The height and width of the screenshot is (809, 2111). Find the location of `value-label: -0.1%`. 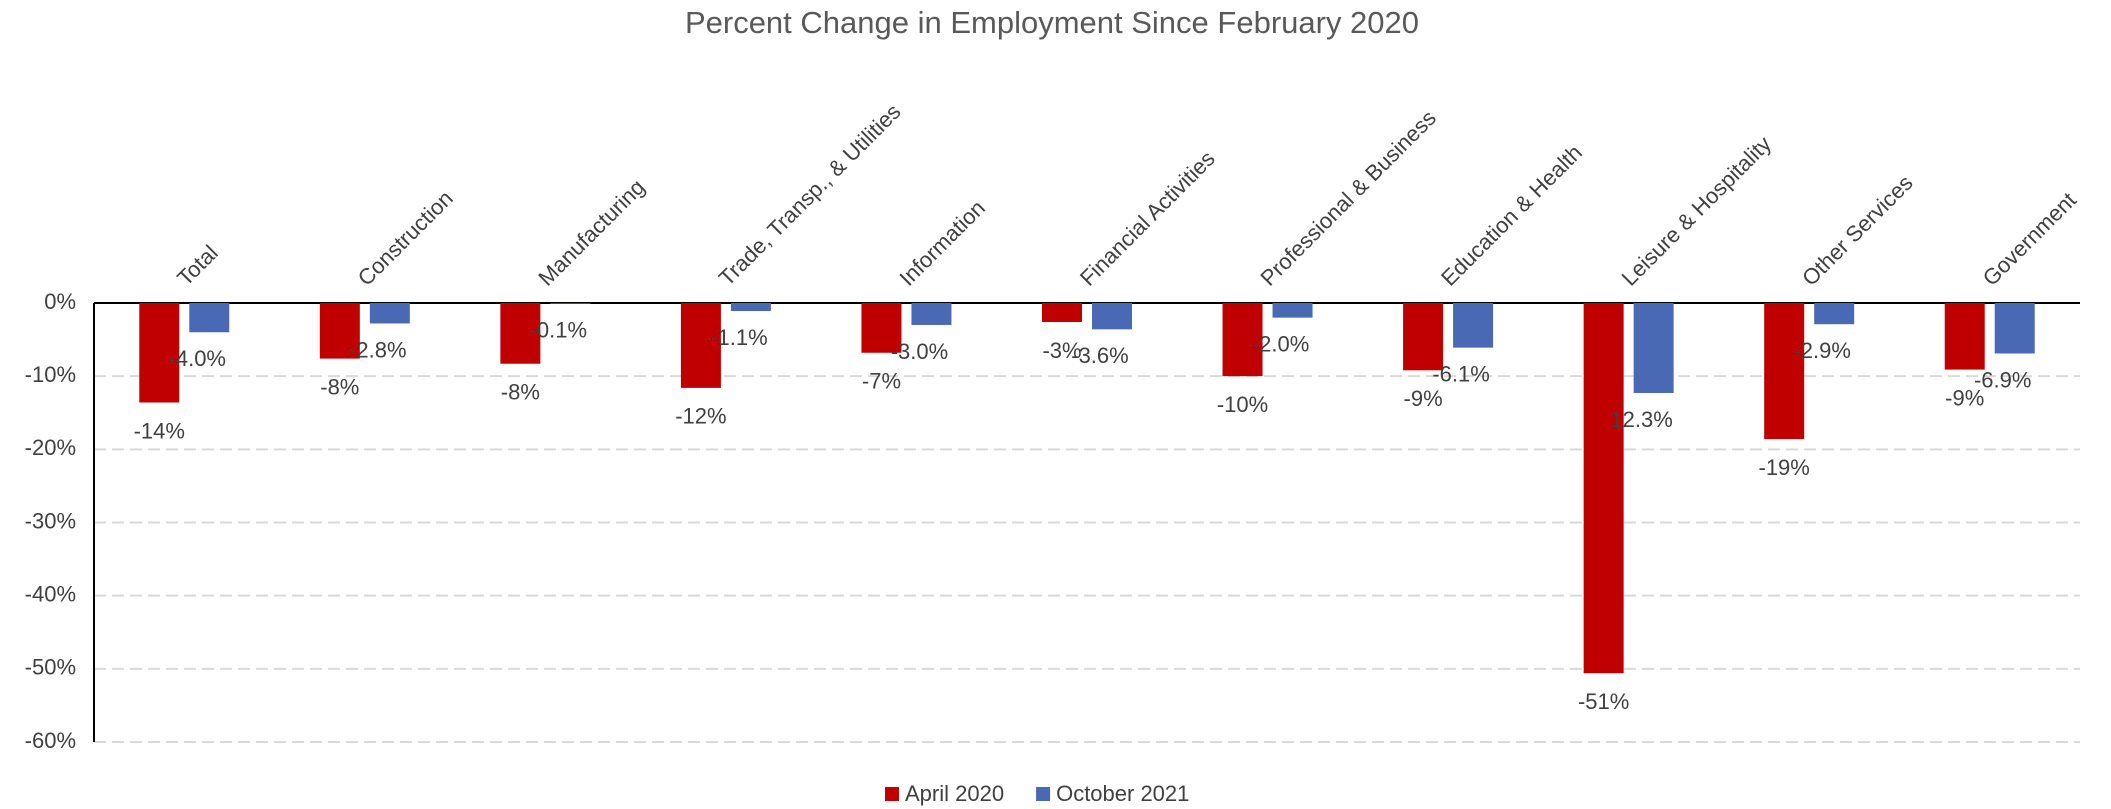

value-label: -0.1% is located at coordinates (558, 330).